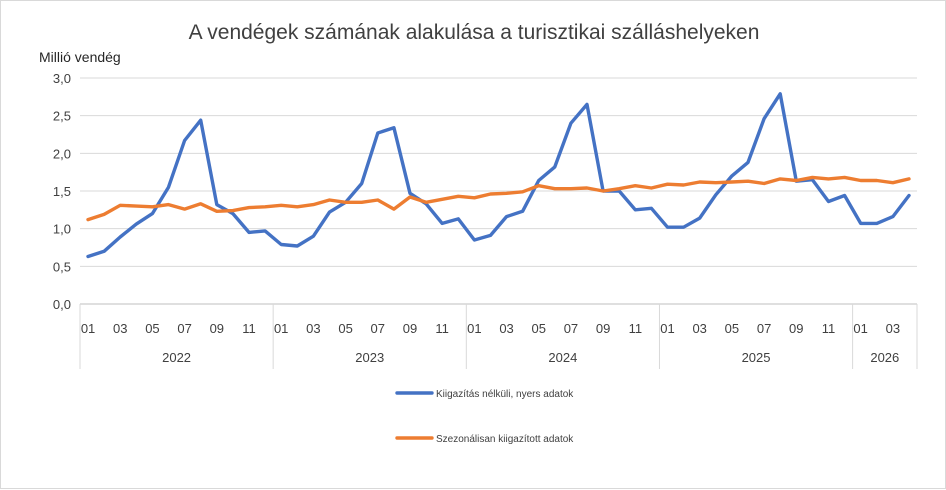 The width and height of the screenshot is (946, 490). What do you see at coordinates (62, 229) in the screenshot?
I see `y-tick-label: 1,0` at bounding box center [62, 229].